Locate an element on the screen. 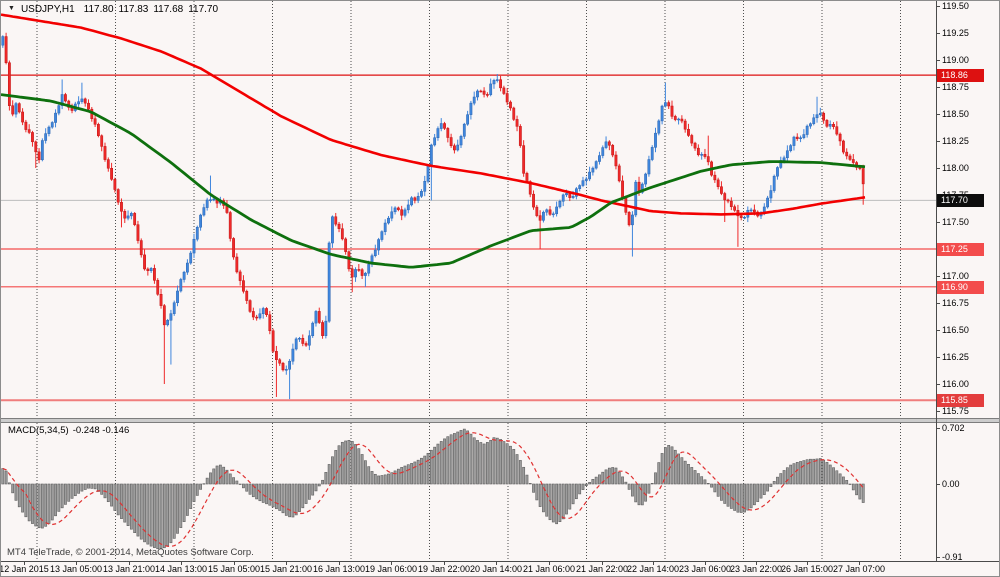  price-line-tag: 115.85 is located at coordinates (960, 401).